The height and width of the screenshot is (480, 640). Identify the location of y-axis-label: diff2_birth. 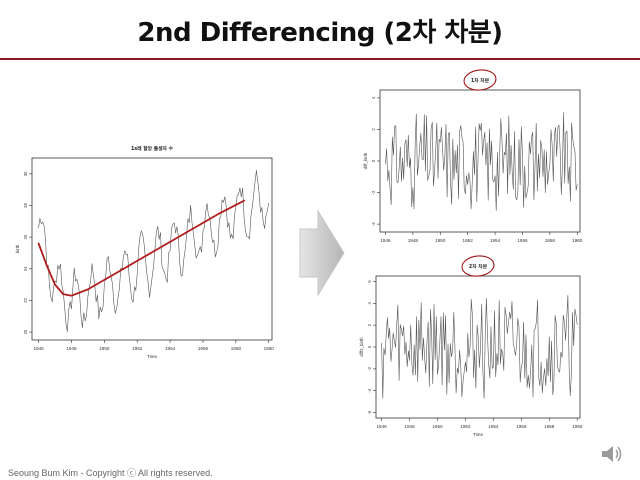
(361, 347).